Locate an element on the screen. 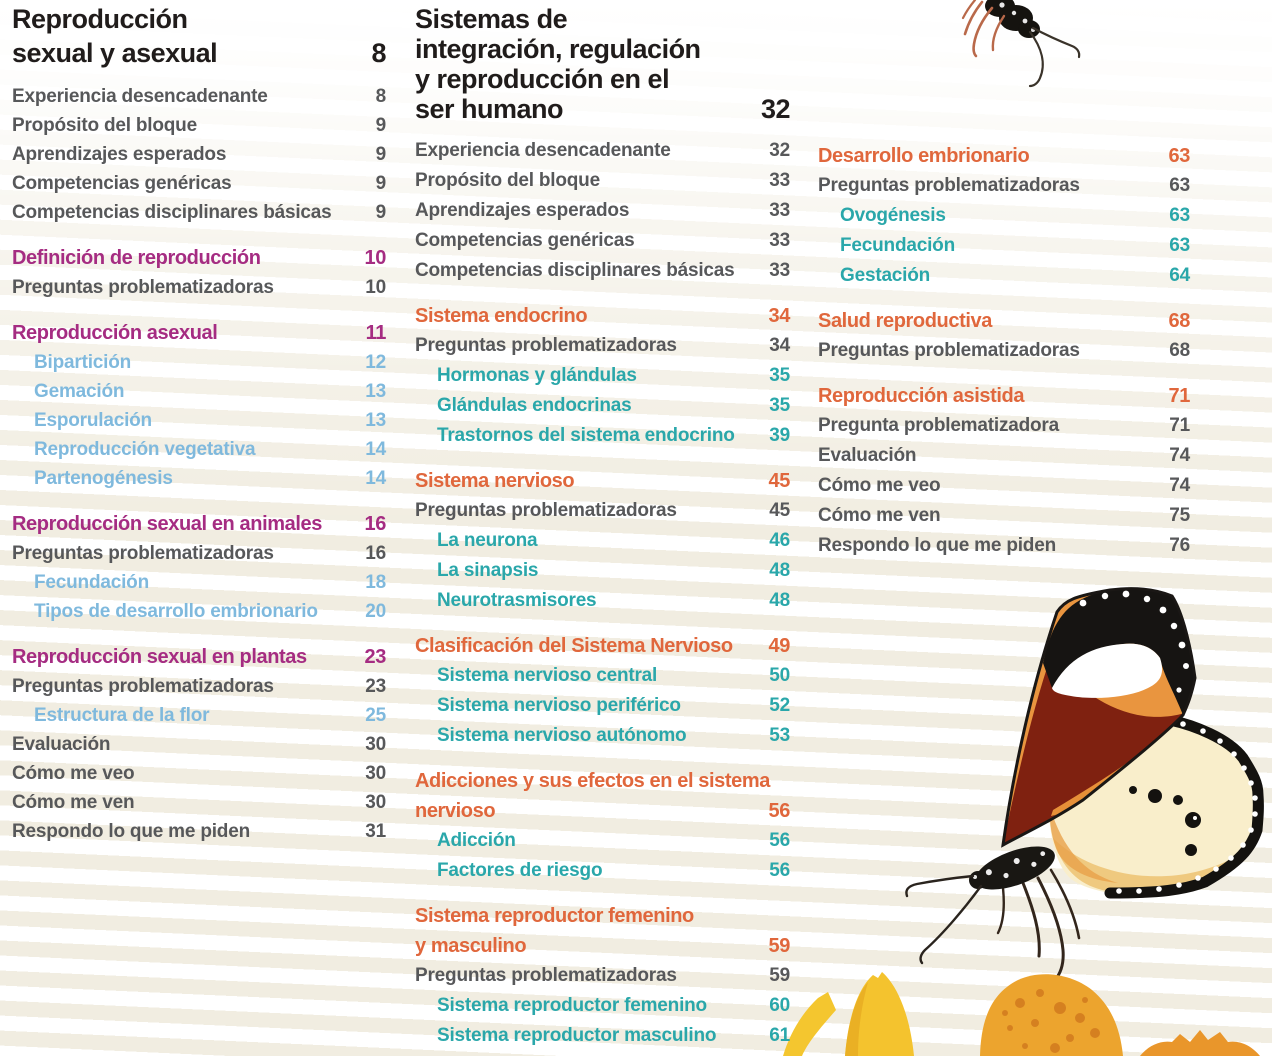  toc-sub-page: 25 is located at coordinates (375, 715).